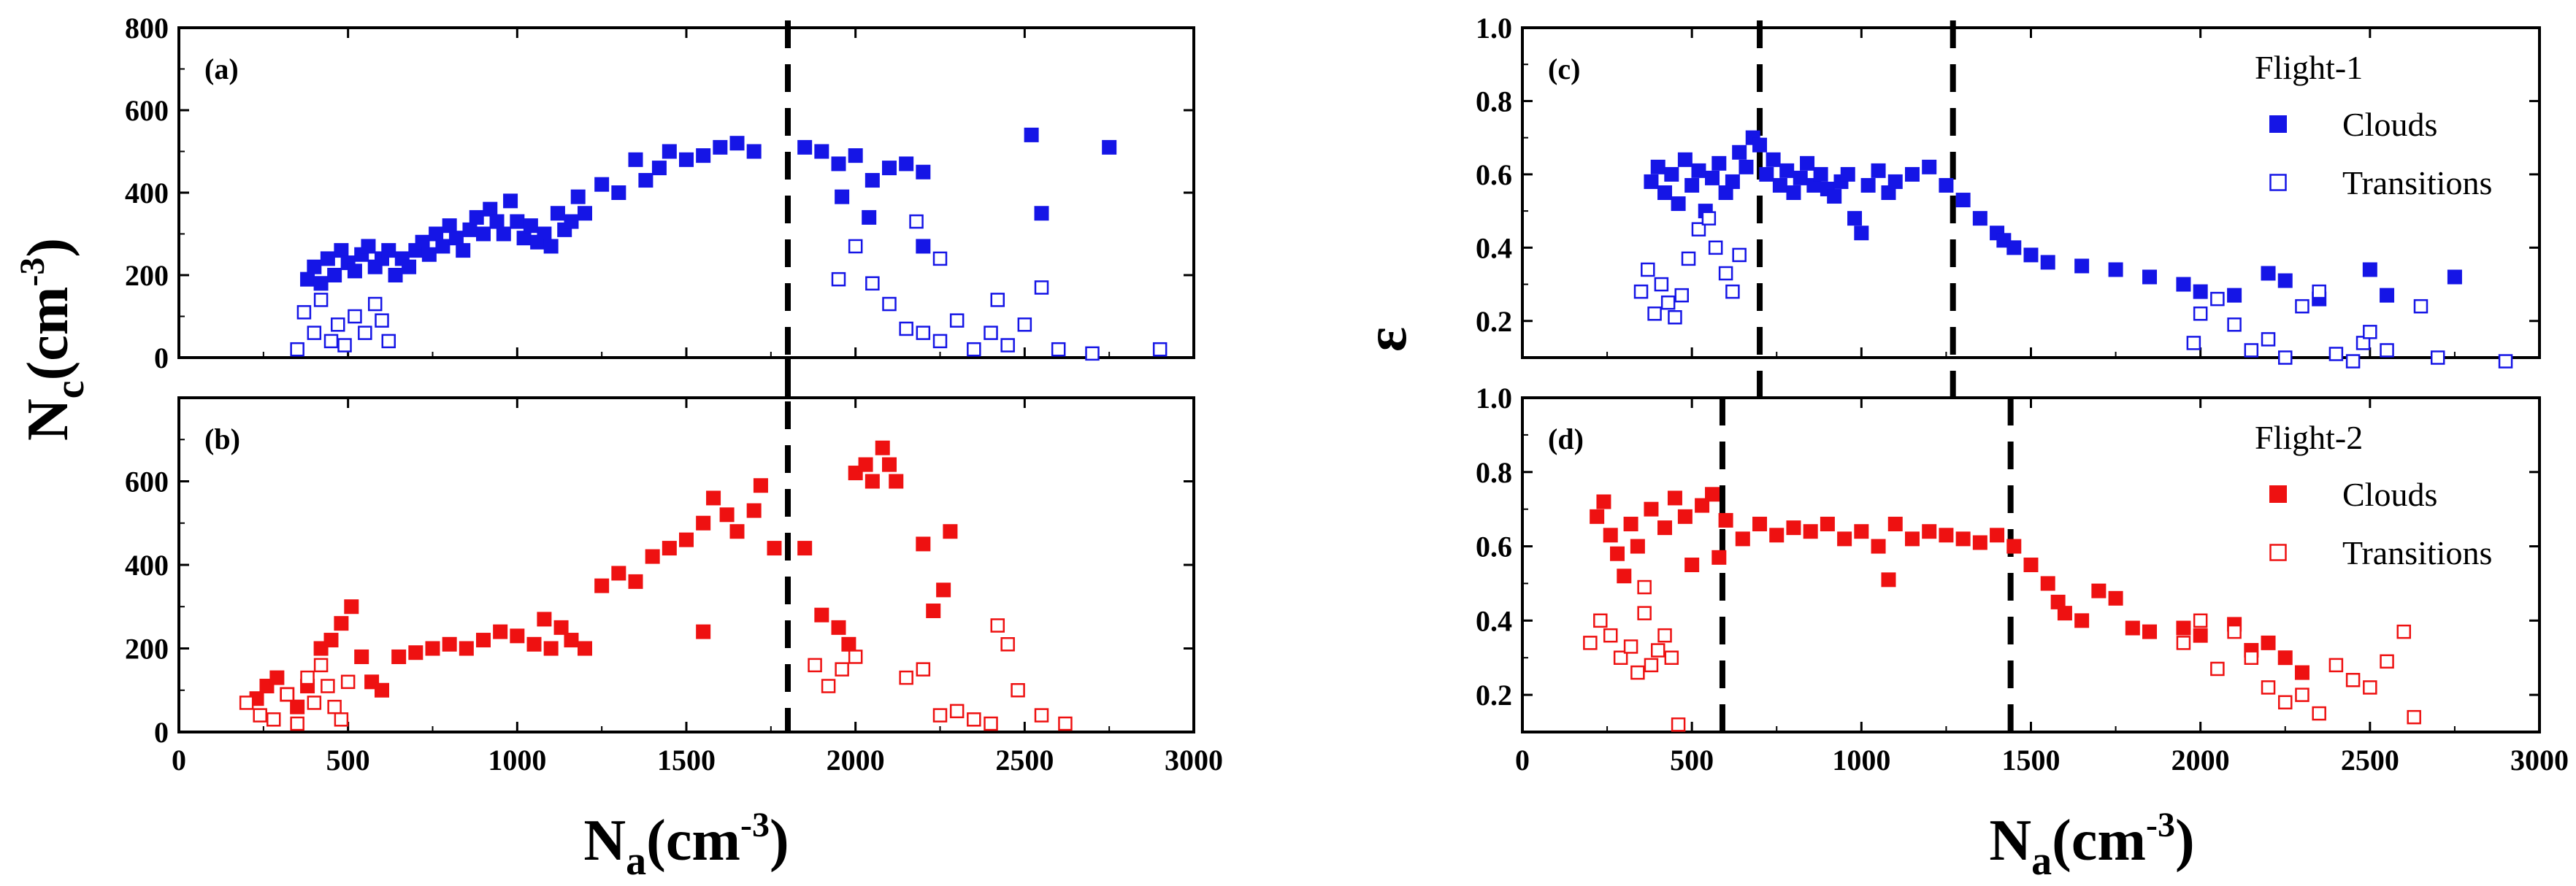 The height and width of the screenshot is (886, 2576). What do you see at coordinates (2278, 124) in the screenshot?
I see `legend-marker-clouds` at bounding box center [2278, 124].